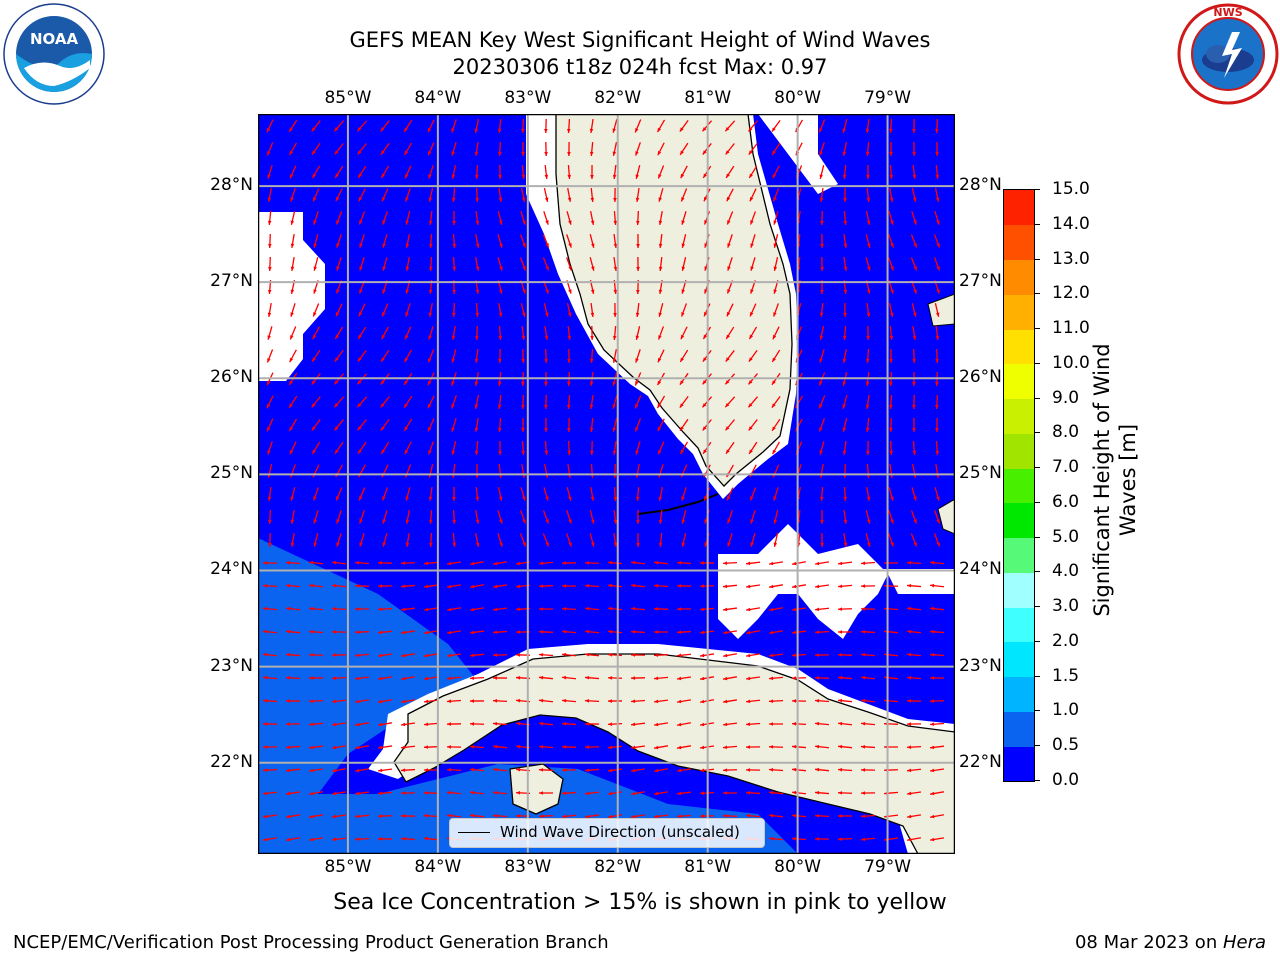 The width and height of the screenshot is (1280, 960). Describe the element at coordinates (1228, 54) in the screenshot. I see `nws-logo-icon: NWS` at that location.